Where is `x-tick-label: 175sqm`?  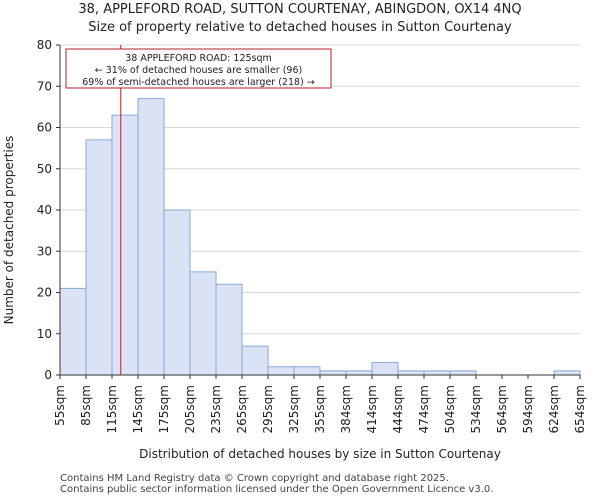 x-tick-label: 175sqm is located at coordinates (164, 409).